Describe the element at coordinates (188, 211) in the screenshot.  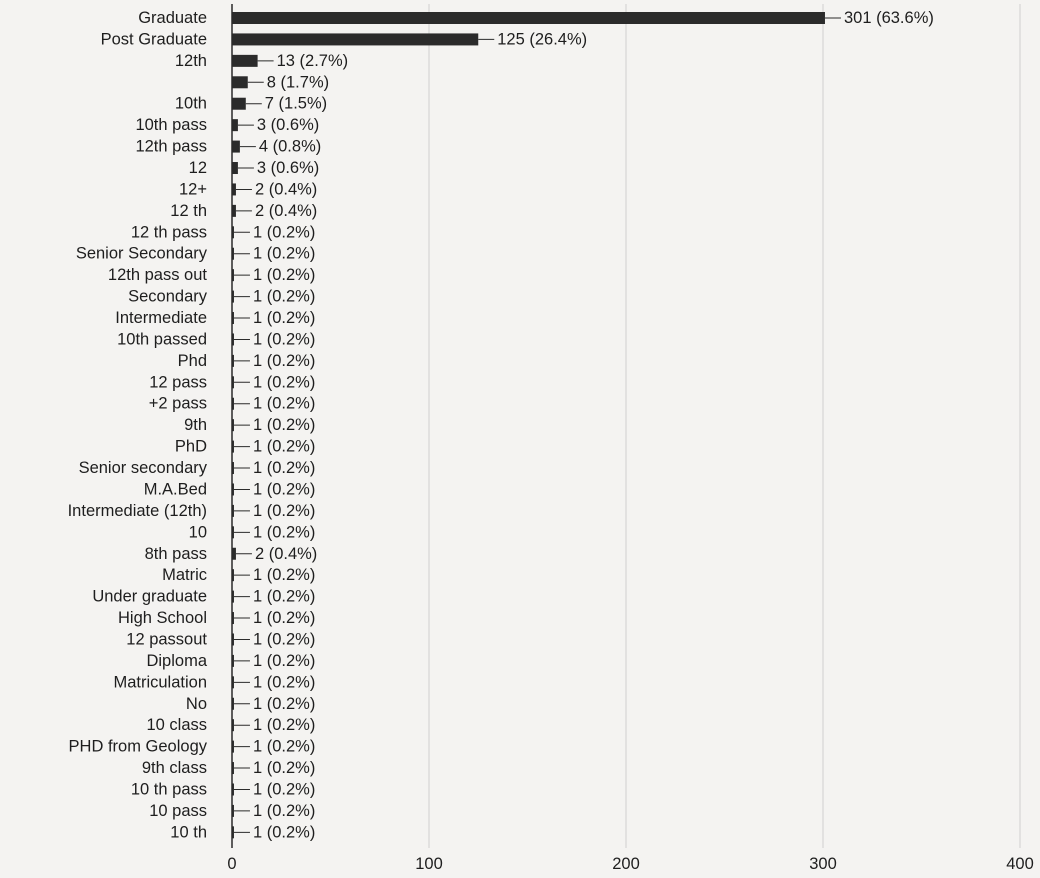
I see `category-label: 12 th` at that location.